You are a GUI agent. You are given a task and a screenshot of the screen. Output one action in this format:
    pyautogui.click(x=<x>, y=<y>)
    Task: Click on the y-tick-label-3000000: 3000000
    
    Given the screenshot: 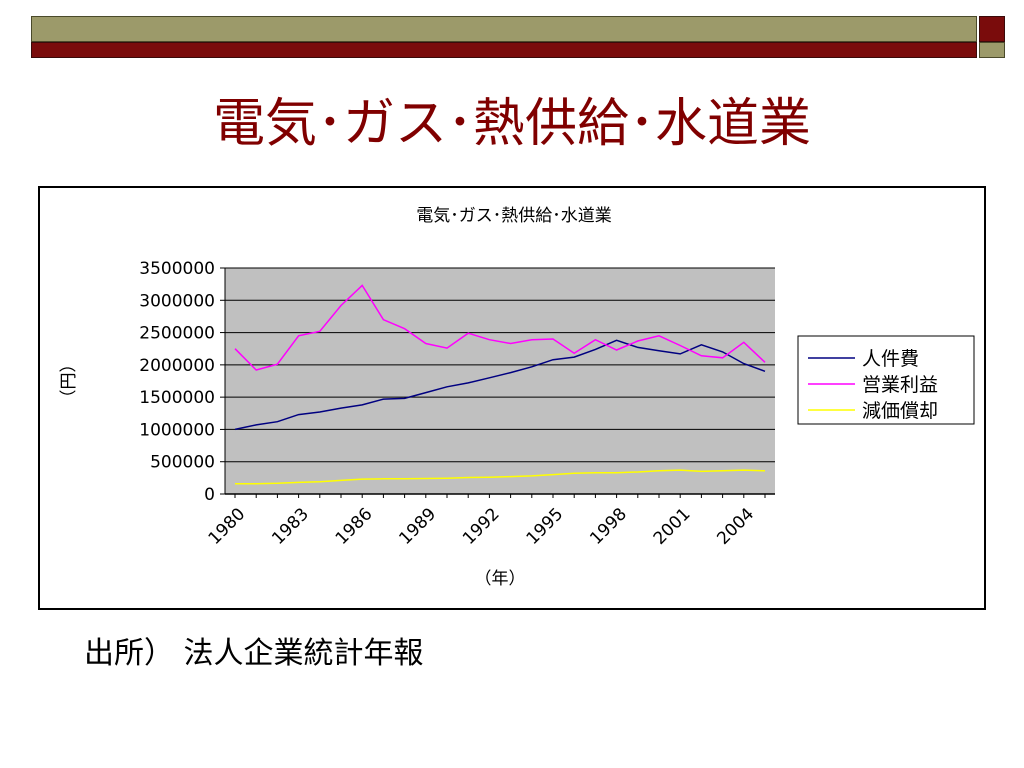 What is the action you would take?
    pyautogui.click(x=177, y=301)
    